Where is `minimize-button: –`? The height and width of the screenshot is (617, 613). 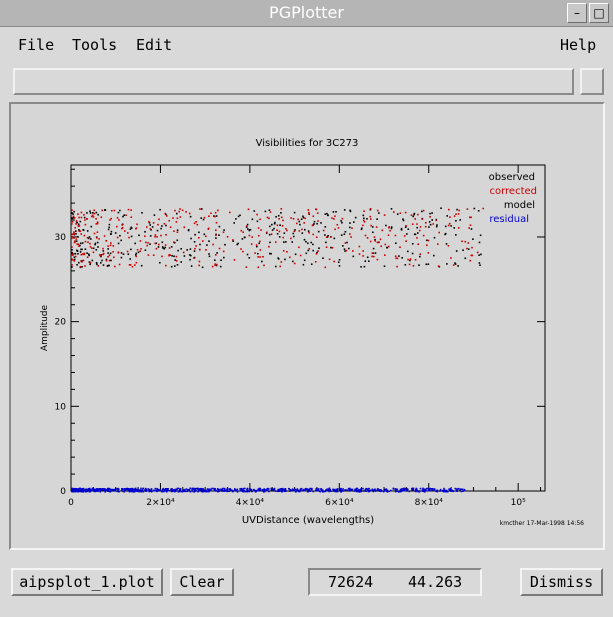
minimize-button: – is located at coordinates (577, 13).